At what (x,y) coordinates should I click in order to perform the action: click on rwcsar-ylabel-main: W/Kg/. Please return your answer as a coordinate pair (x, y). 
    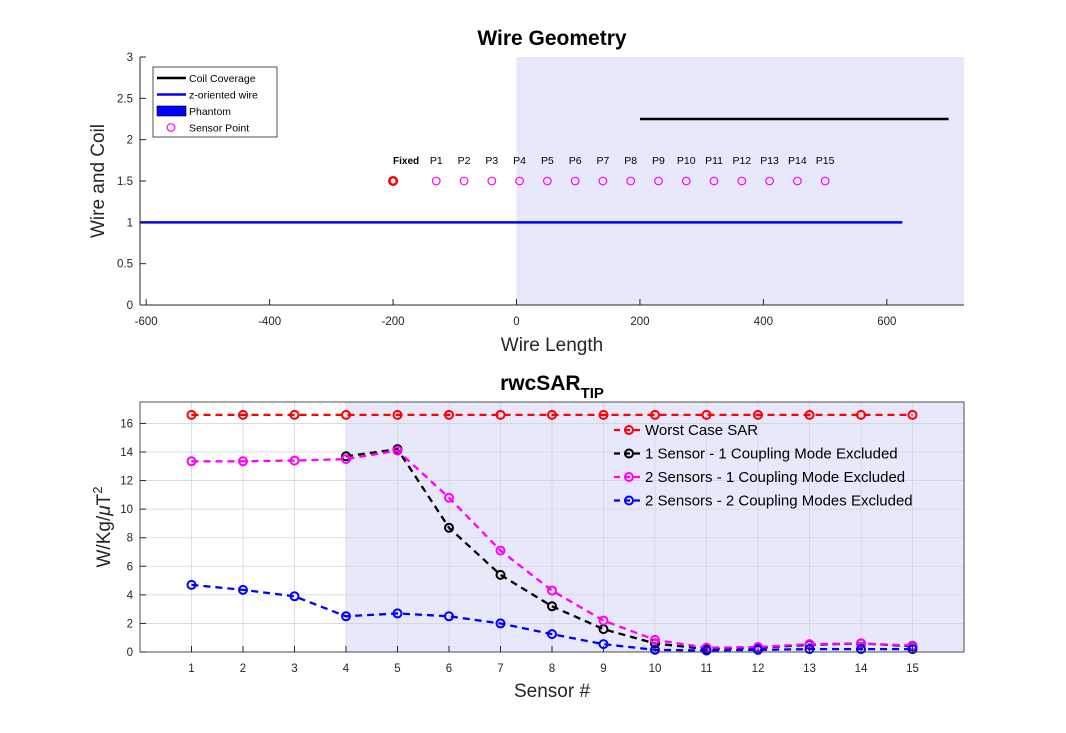
    Looking at the image, I should click on (104, 541).